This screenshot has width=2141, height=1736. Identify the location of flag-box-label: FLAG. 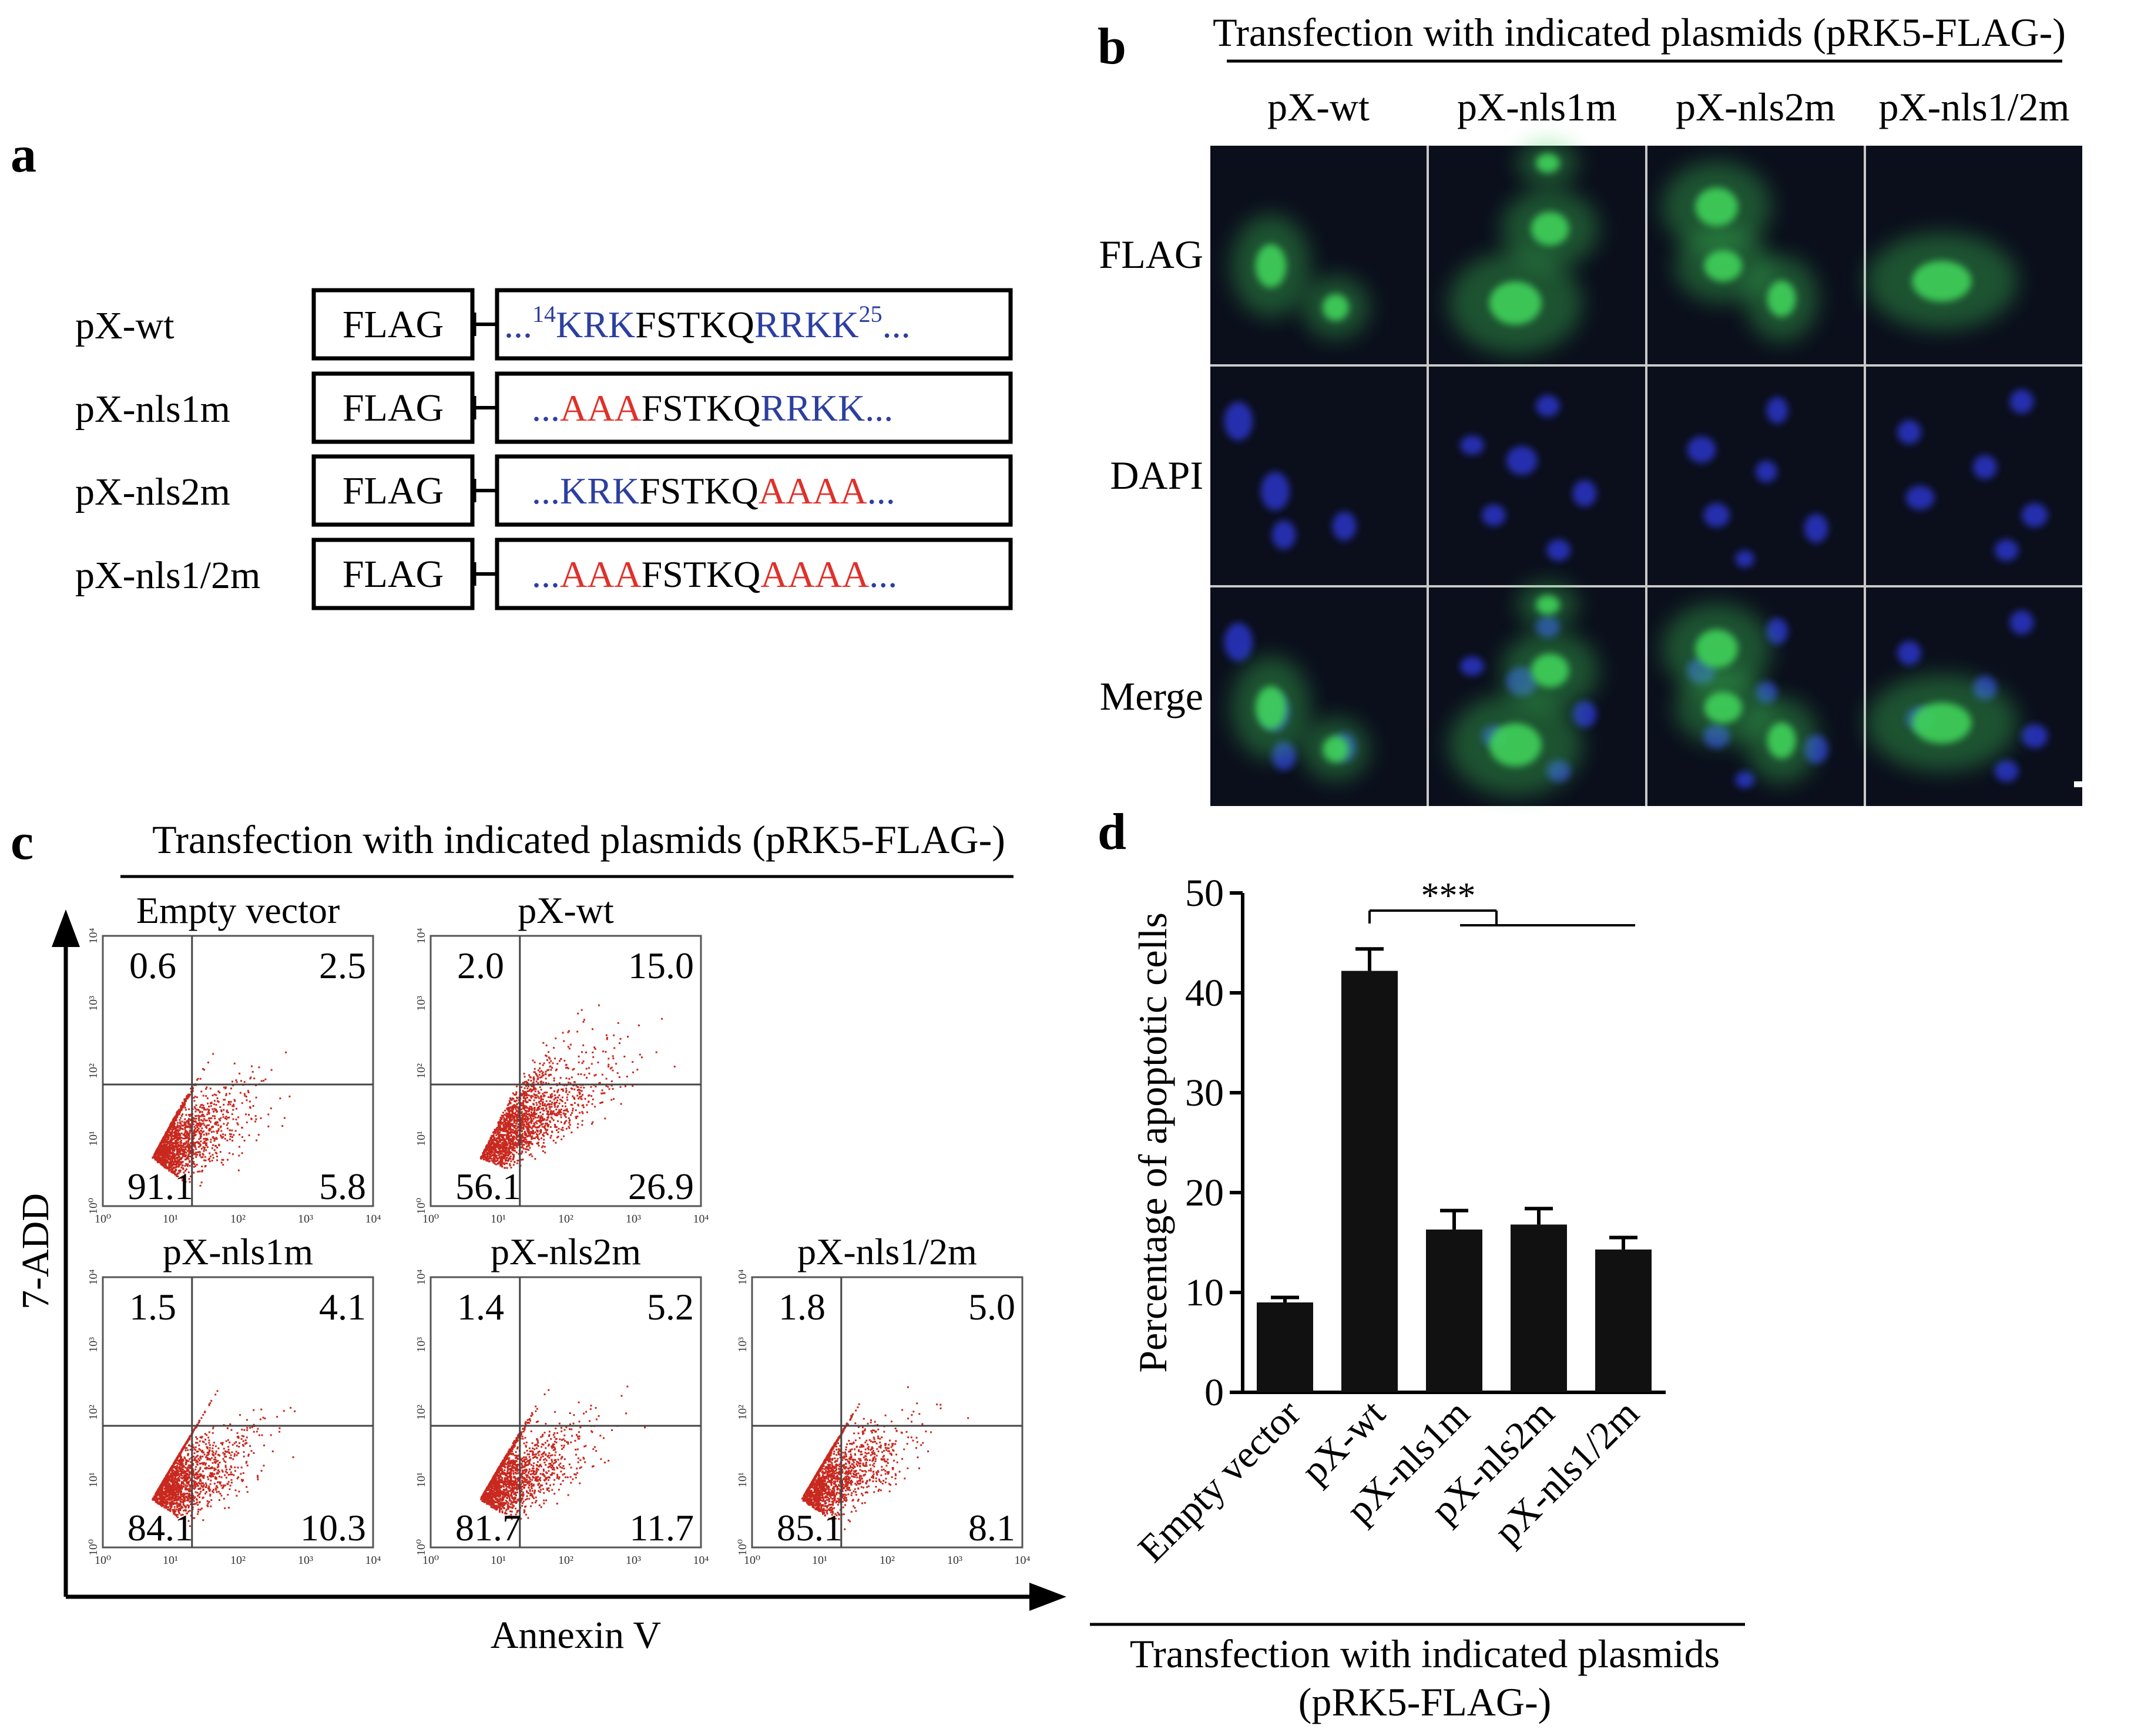
(393, 490).